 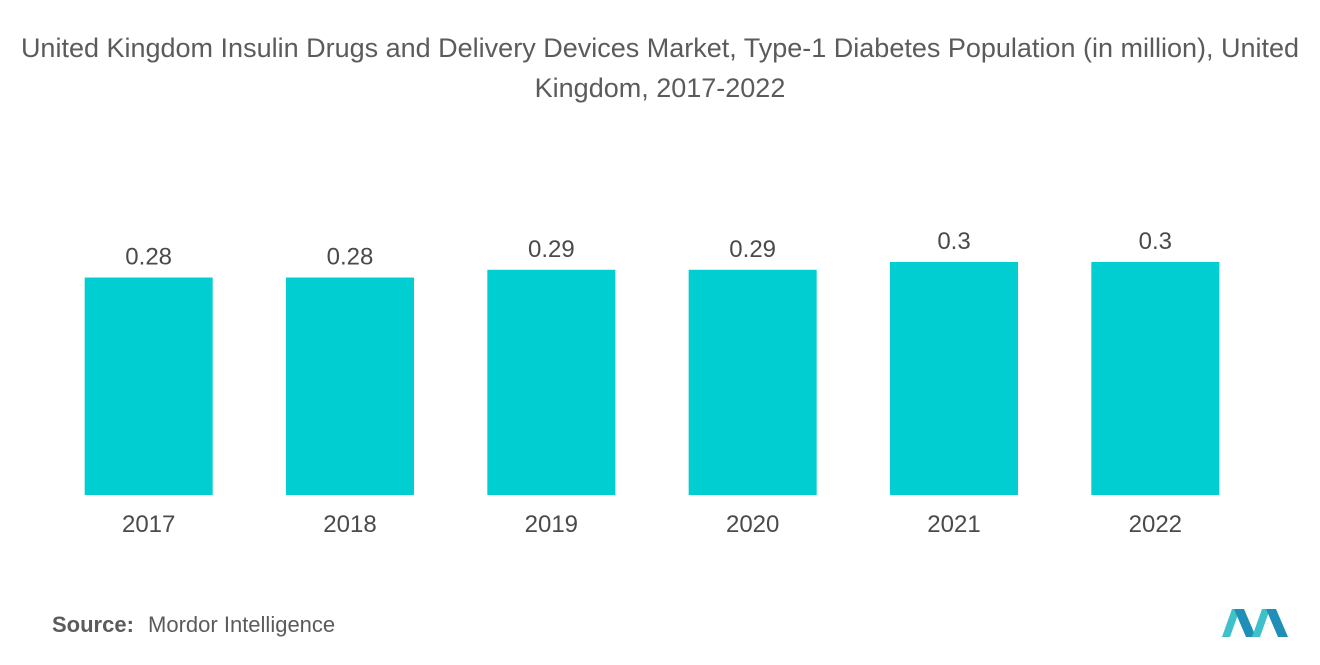 I want to click on data-label-2021: 0.3, so click(x=953, y=241).